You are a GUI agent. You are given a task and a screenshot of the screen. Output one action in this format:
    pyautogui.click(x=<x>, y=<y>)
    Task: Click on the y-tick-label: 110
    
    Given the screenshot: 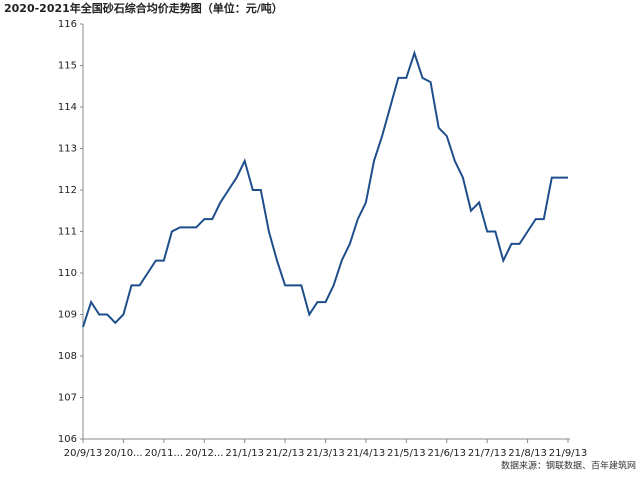 What is the action you would take?
    pyautogui.click(x=67, y=273)
    